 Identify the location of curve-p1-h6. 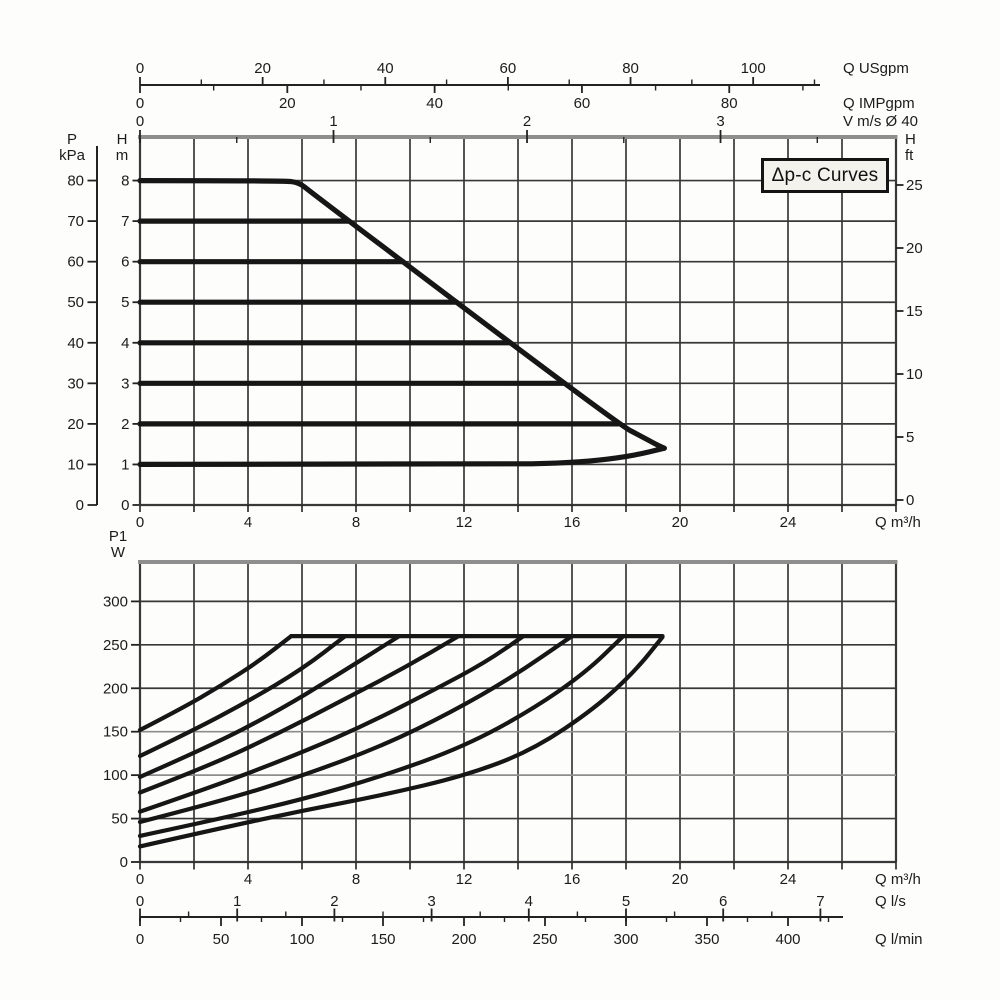
(269, 706).